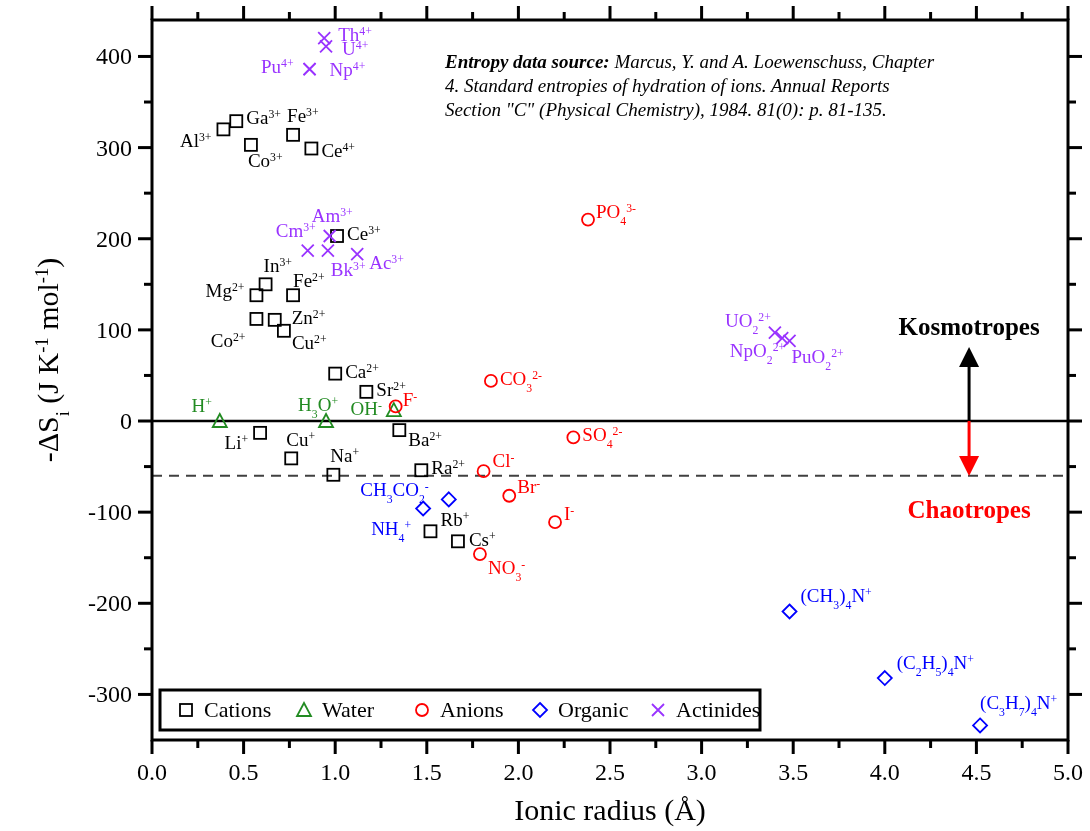  Describe the element at coordinates (348, 269) in the screenshot. I see `annotation: Bk$^{3+}$` at that location.